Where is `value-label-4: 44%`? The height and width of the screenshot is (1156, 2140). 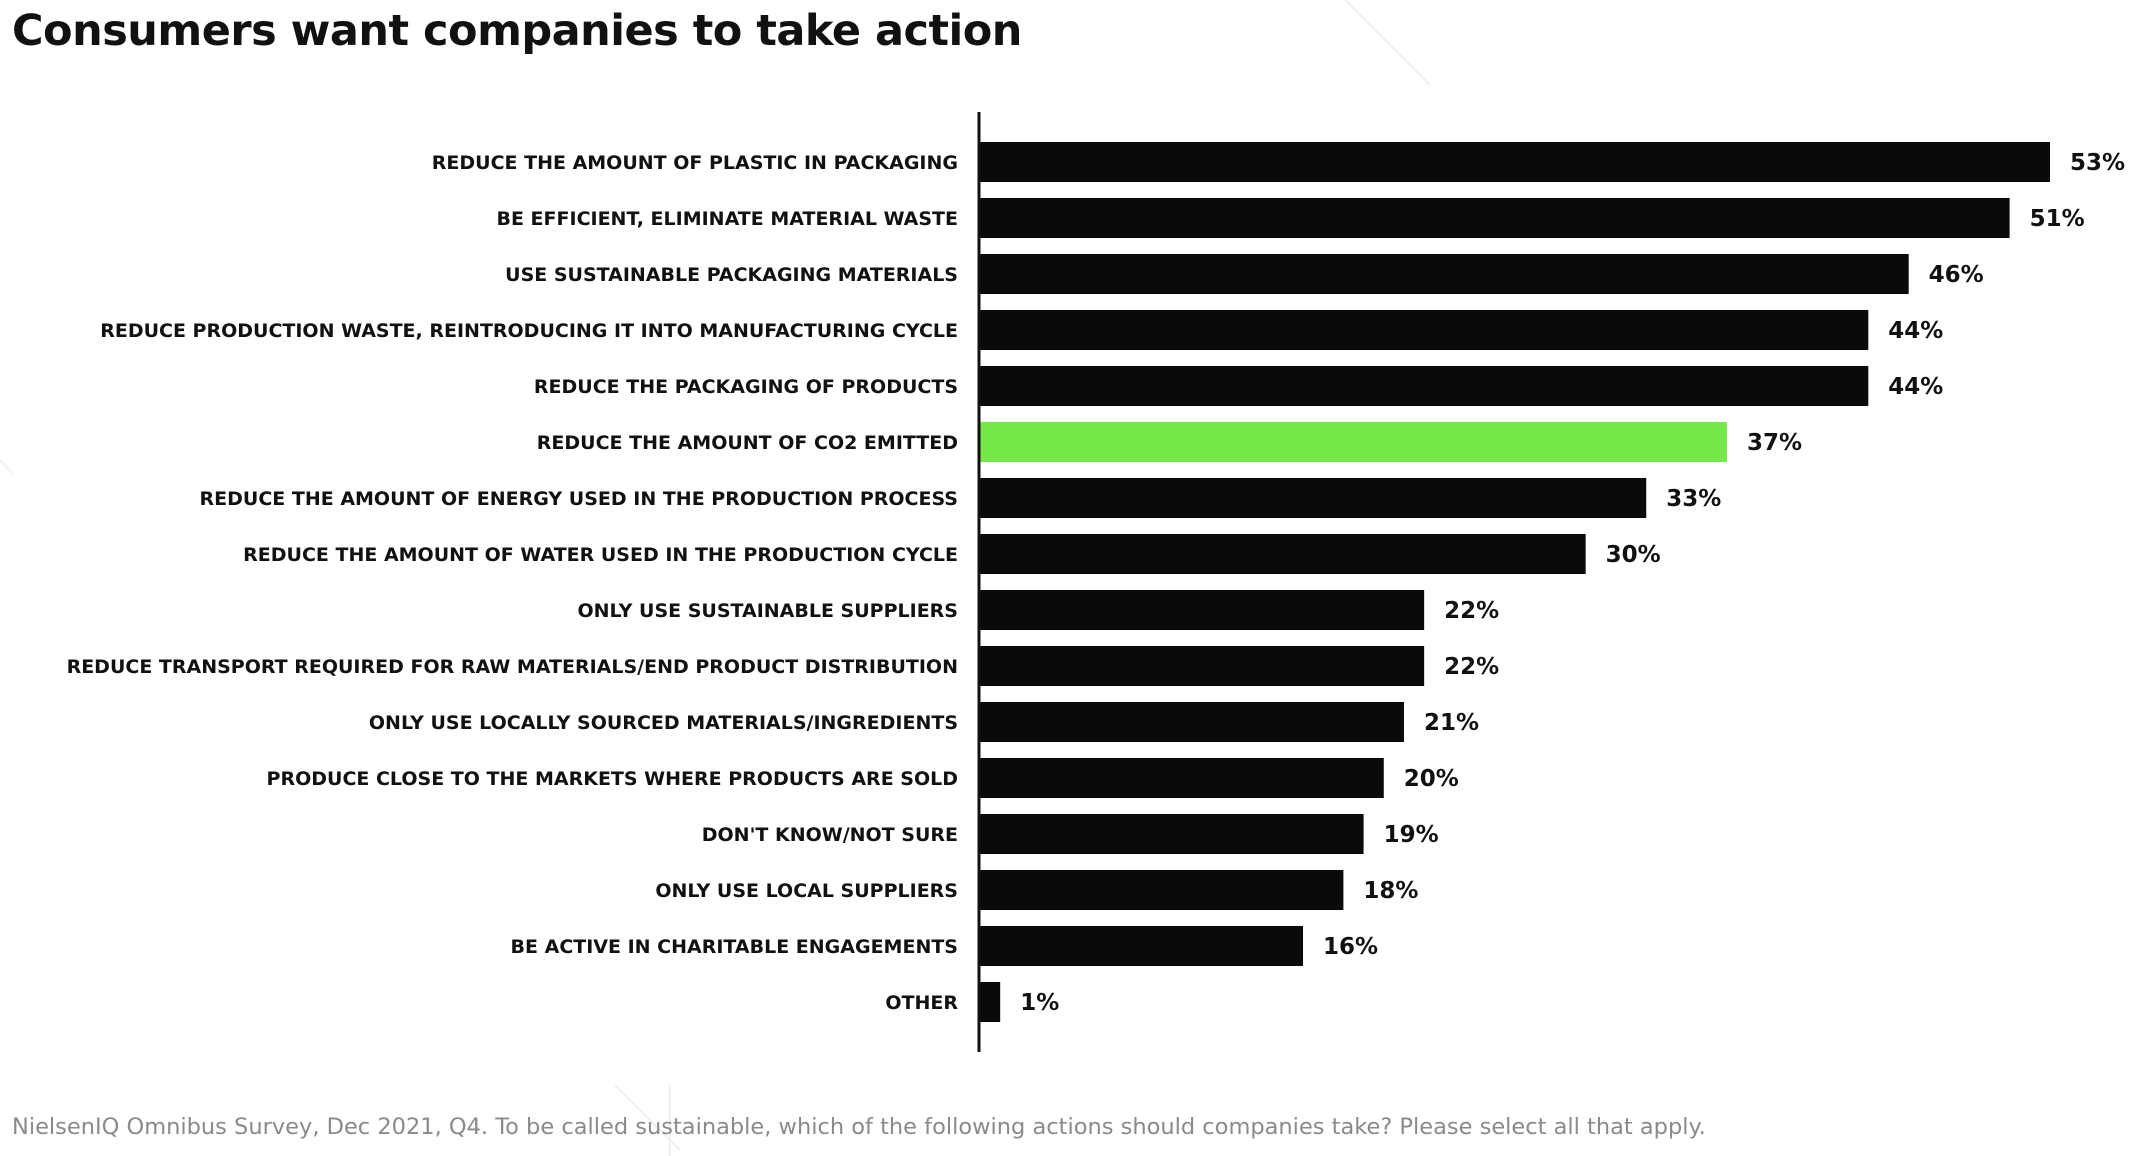 value-label-4: 44% is located at coordinates (1915, 331).